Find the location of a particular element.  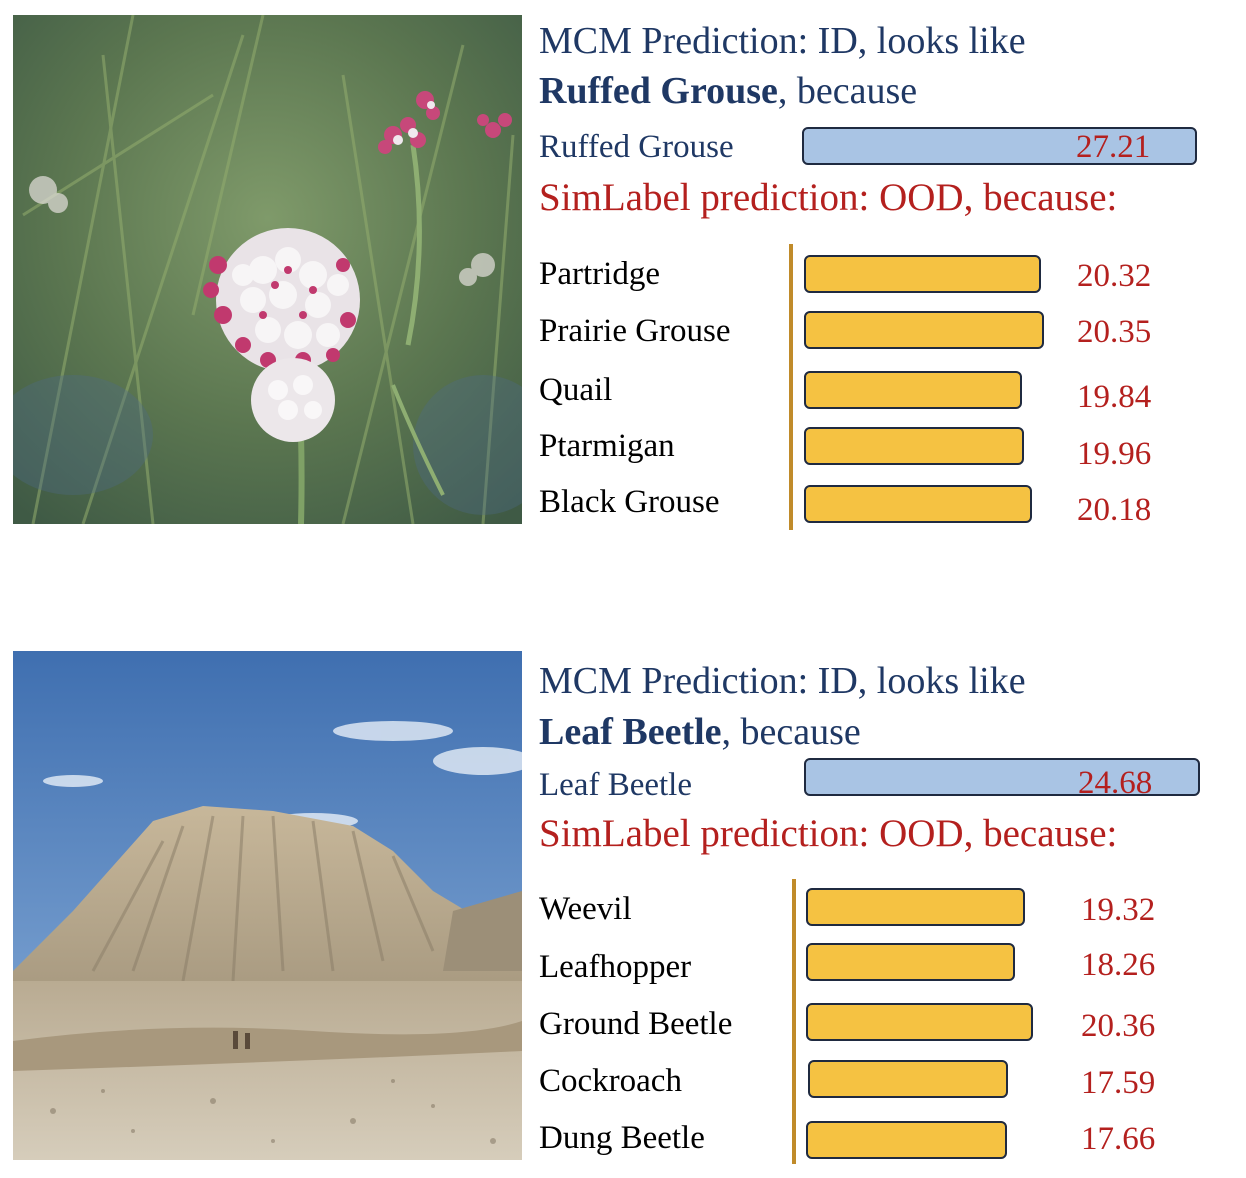

similarity-score: 17.59 is located at coordinates (1118, 1083).